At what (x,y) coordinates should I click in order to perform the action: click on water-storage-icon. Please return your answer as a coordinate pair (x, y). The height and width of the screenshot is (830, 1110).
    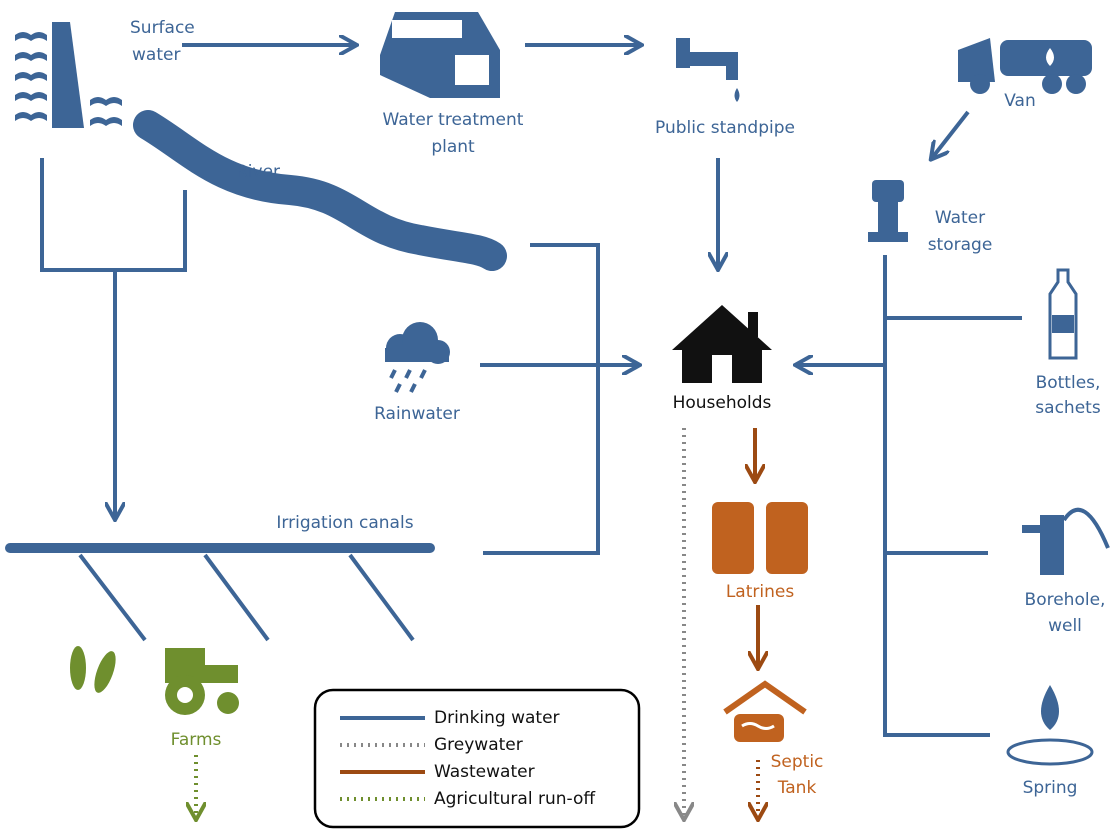
    Looking at the image, I should click on (888, 211).